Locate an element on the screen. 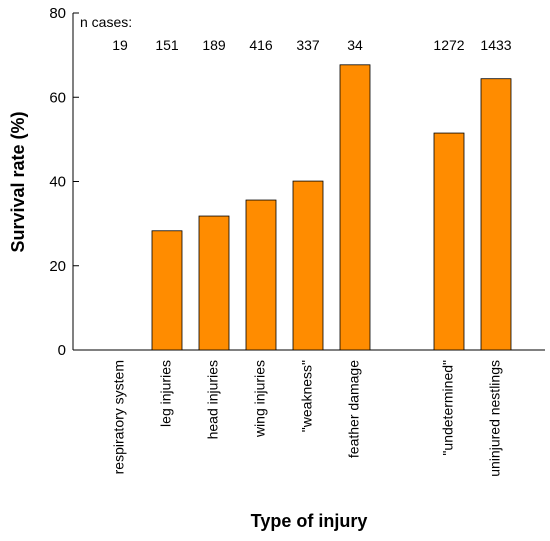 This screenshot has height=541, width=550. y-tick-label: 20 is located at coordinates (57, 266).